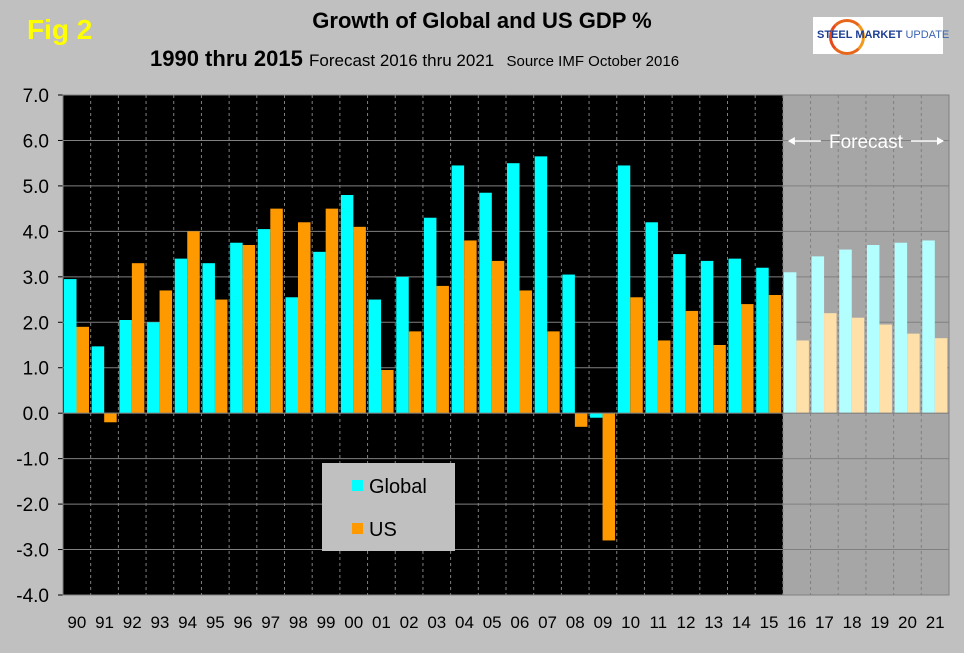 This screenshot has height=653, width=964. Describe the element at coordinates (243, 622) in the screenshot. I see `x-tick-label: 96` at that location.